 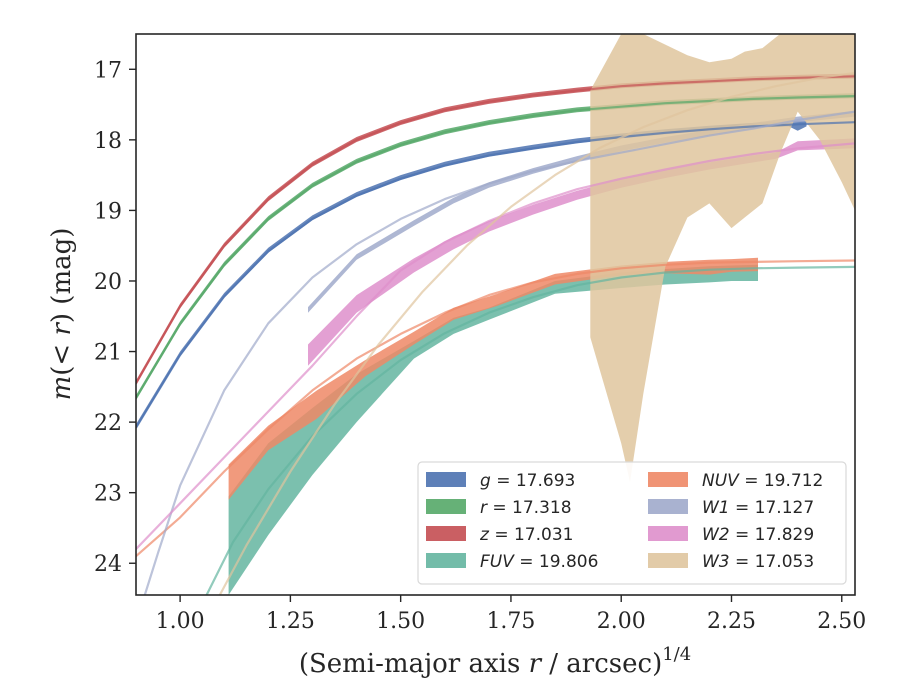 I want to click on legend-label-r: r = 17.318, so click(x=526, y=508).